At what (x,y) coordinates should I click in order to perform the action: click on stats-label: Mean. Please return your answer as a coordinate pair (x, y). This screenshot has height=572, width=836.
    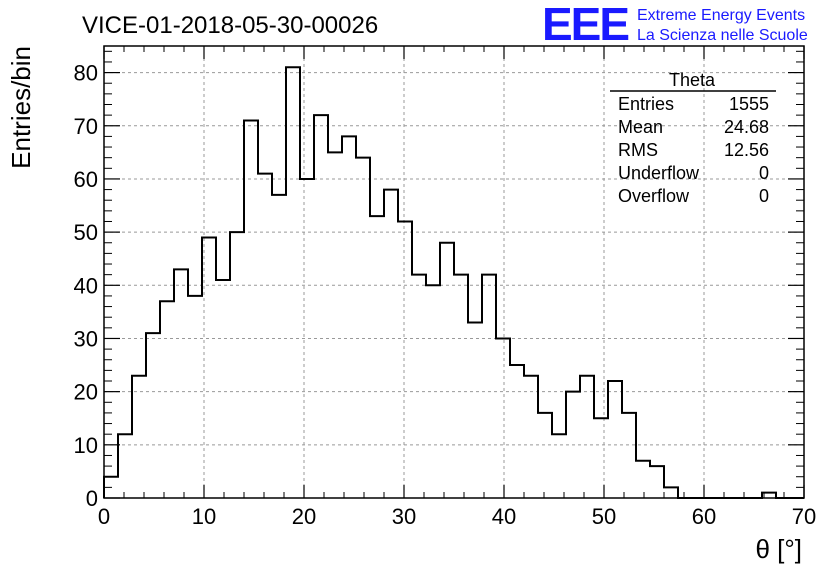
    Looking at the image, I should click on (640, 127).